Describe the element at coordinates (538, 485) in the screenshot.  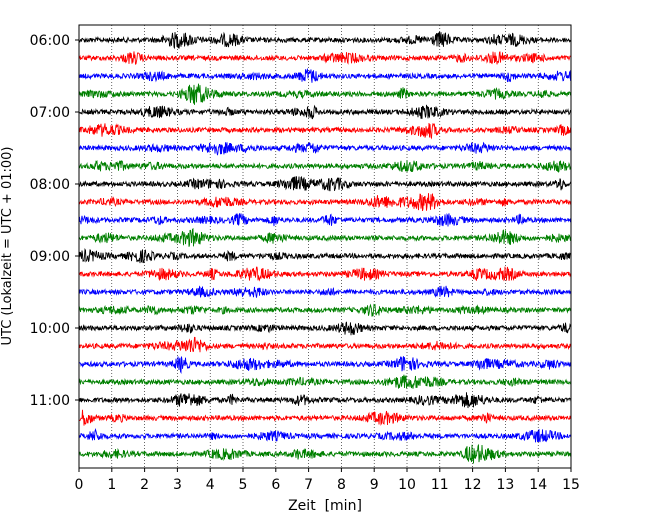
I see `x-tick-label-14: 14` at that location.